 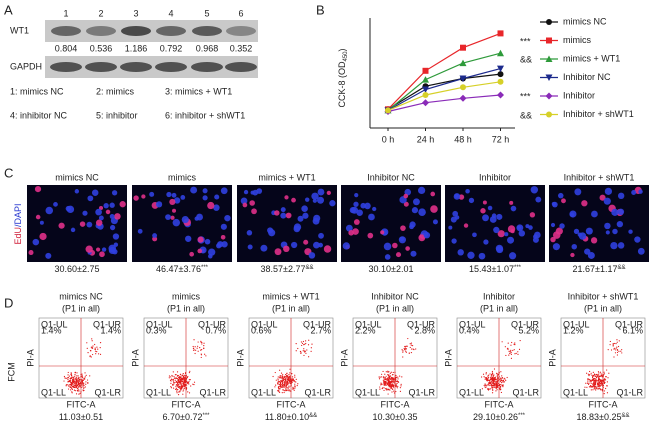 I want to click on caption-value: 10.30±0.35, so click(x=395, y=417).